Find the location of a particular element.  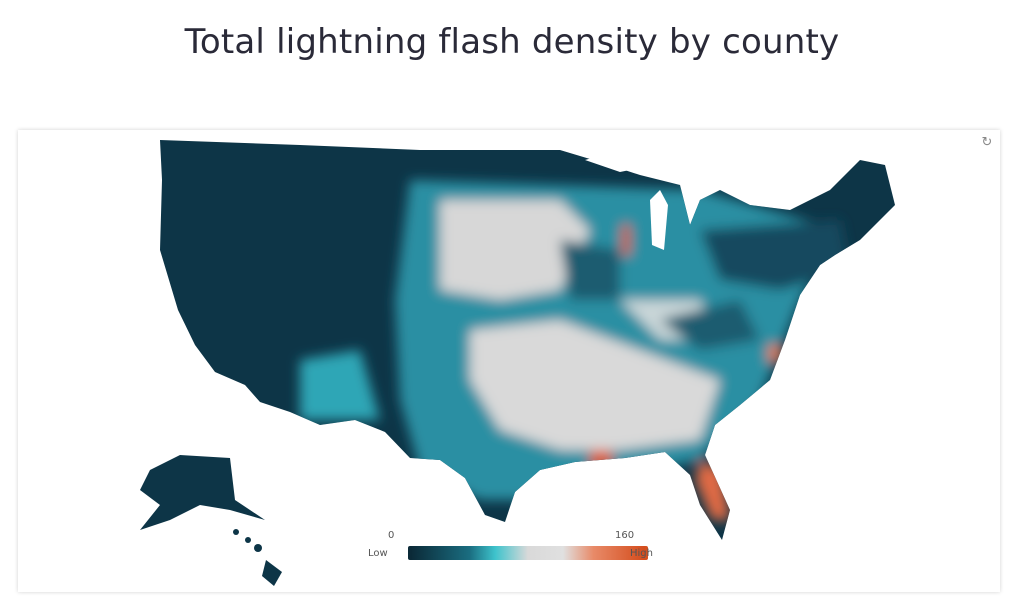

legend-high-label: High is located at coordinates (641, 553).